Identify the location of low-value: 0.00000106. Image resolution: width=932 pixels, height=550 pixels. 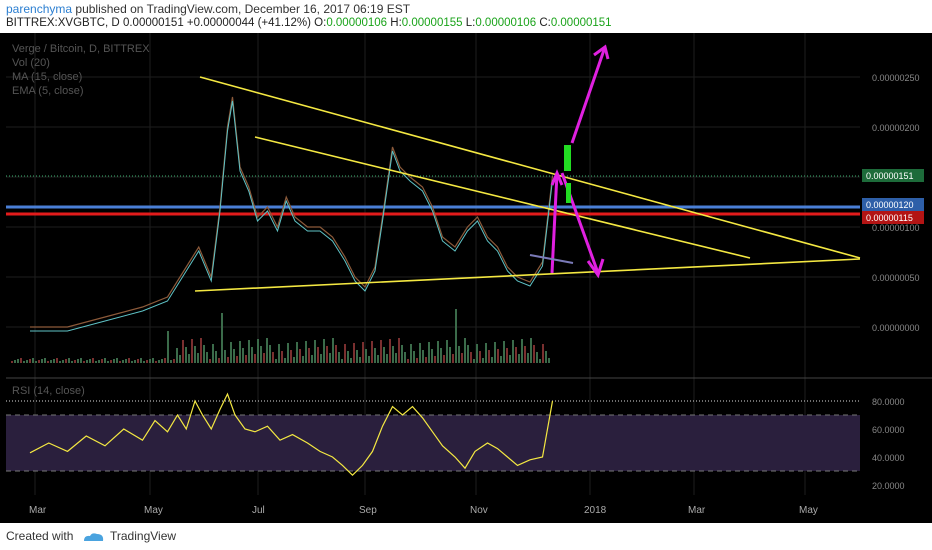
(506, 23).